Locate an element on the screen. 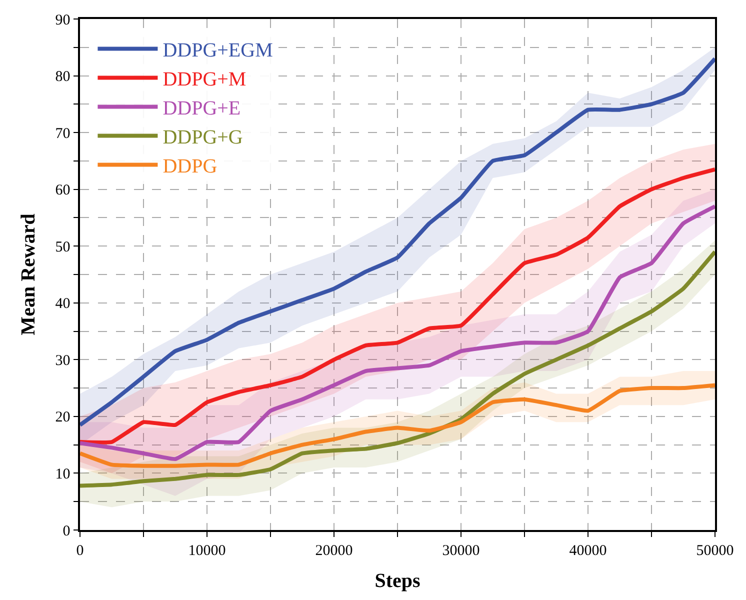  x-tick-label: 0 is located at coordinates (80, 550).